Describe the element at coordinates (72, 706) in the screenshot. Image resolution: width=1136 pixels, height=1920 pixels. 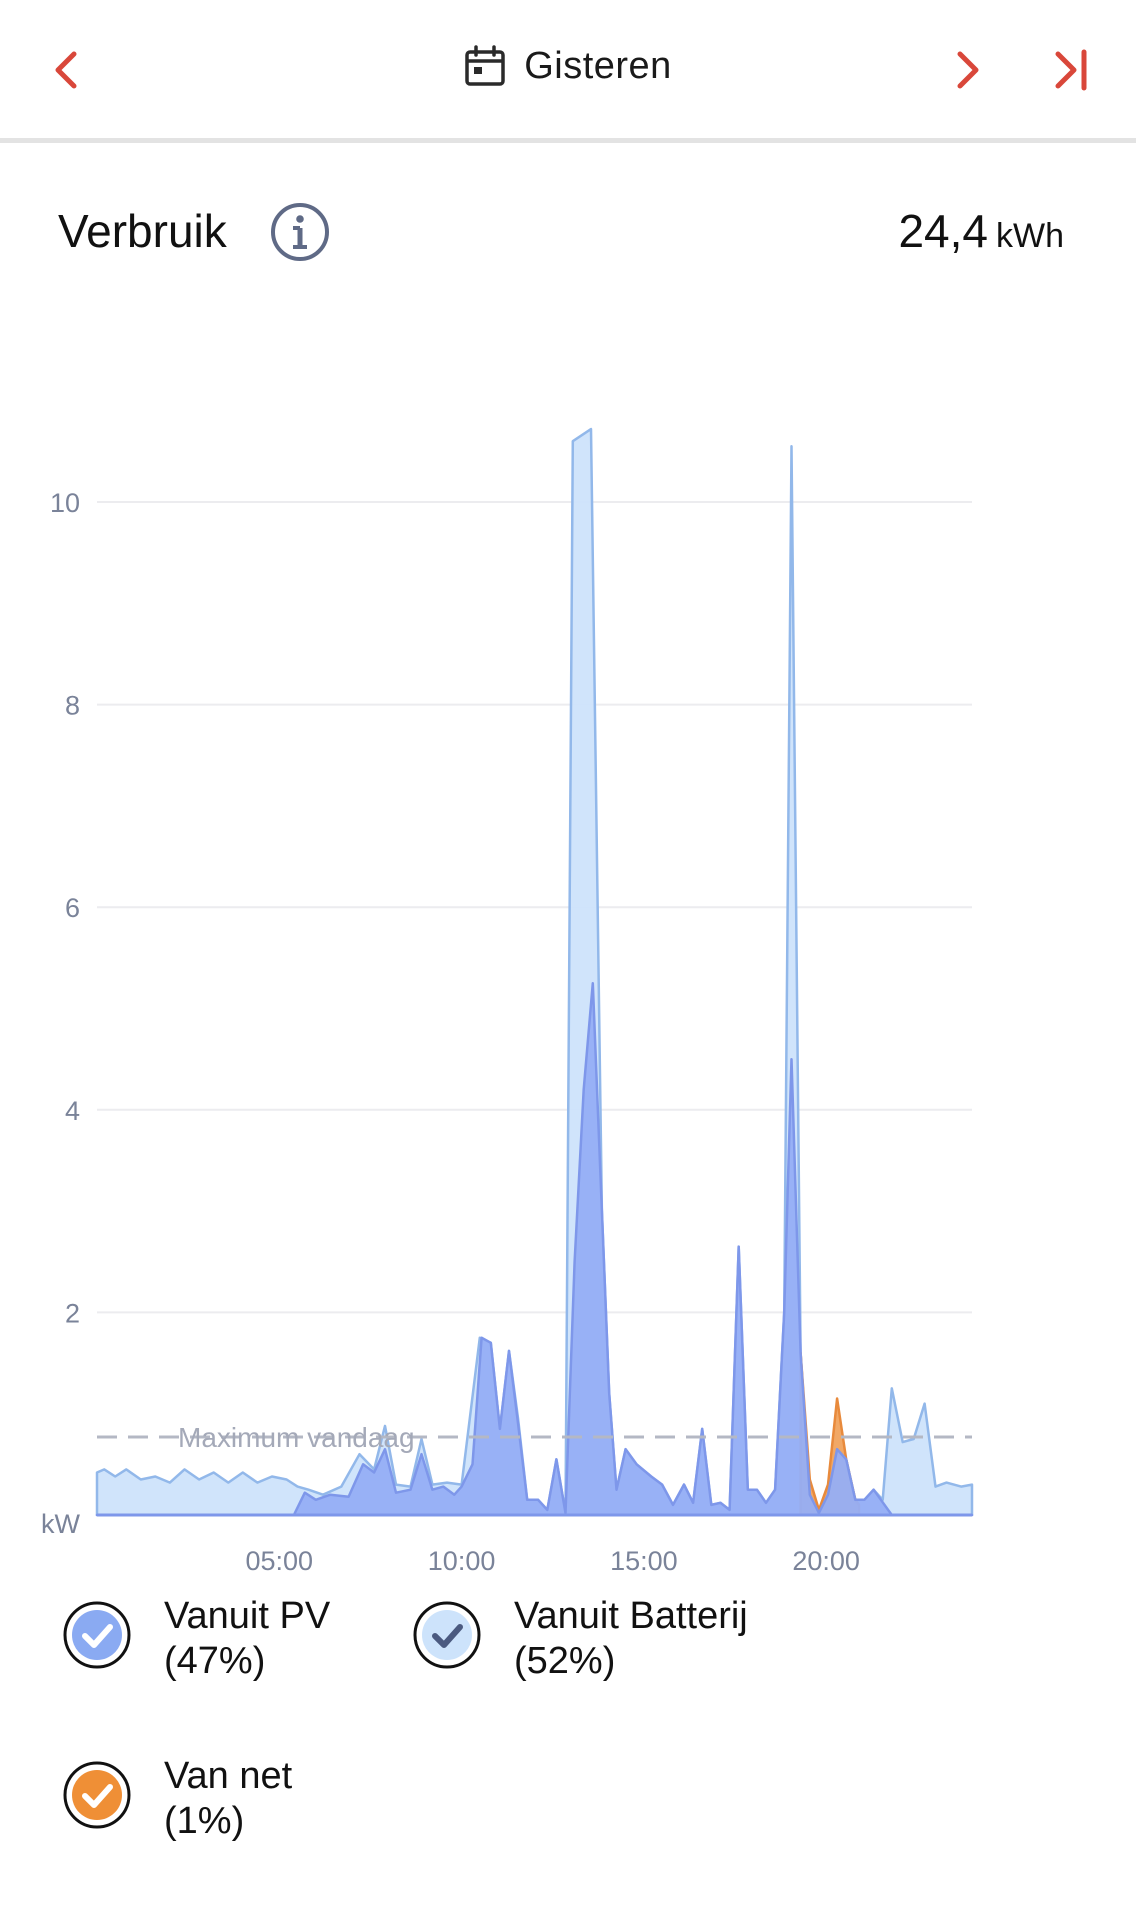
I see `y-tick-label: 8` at that location.